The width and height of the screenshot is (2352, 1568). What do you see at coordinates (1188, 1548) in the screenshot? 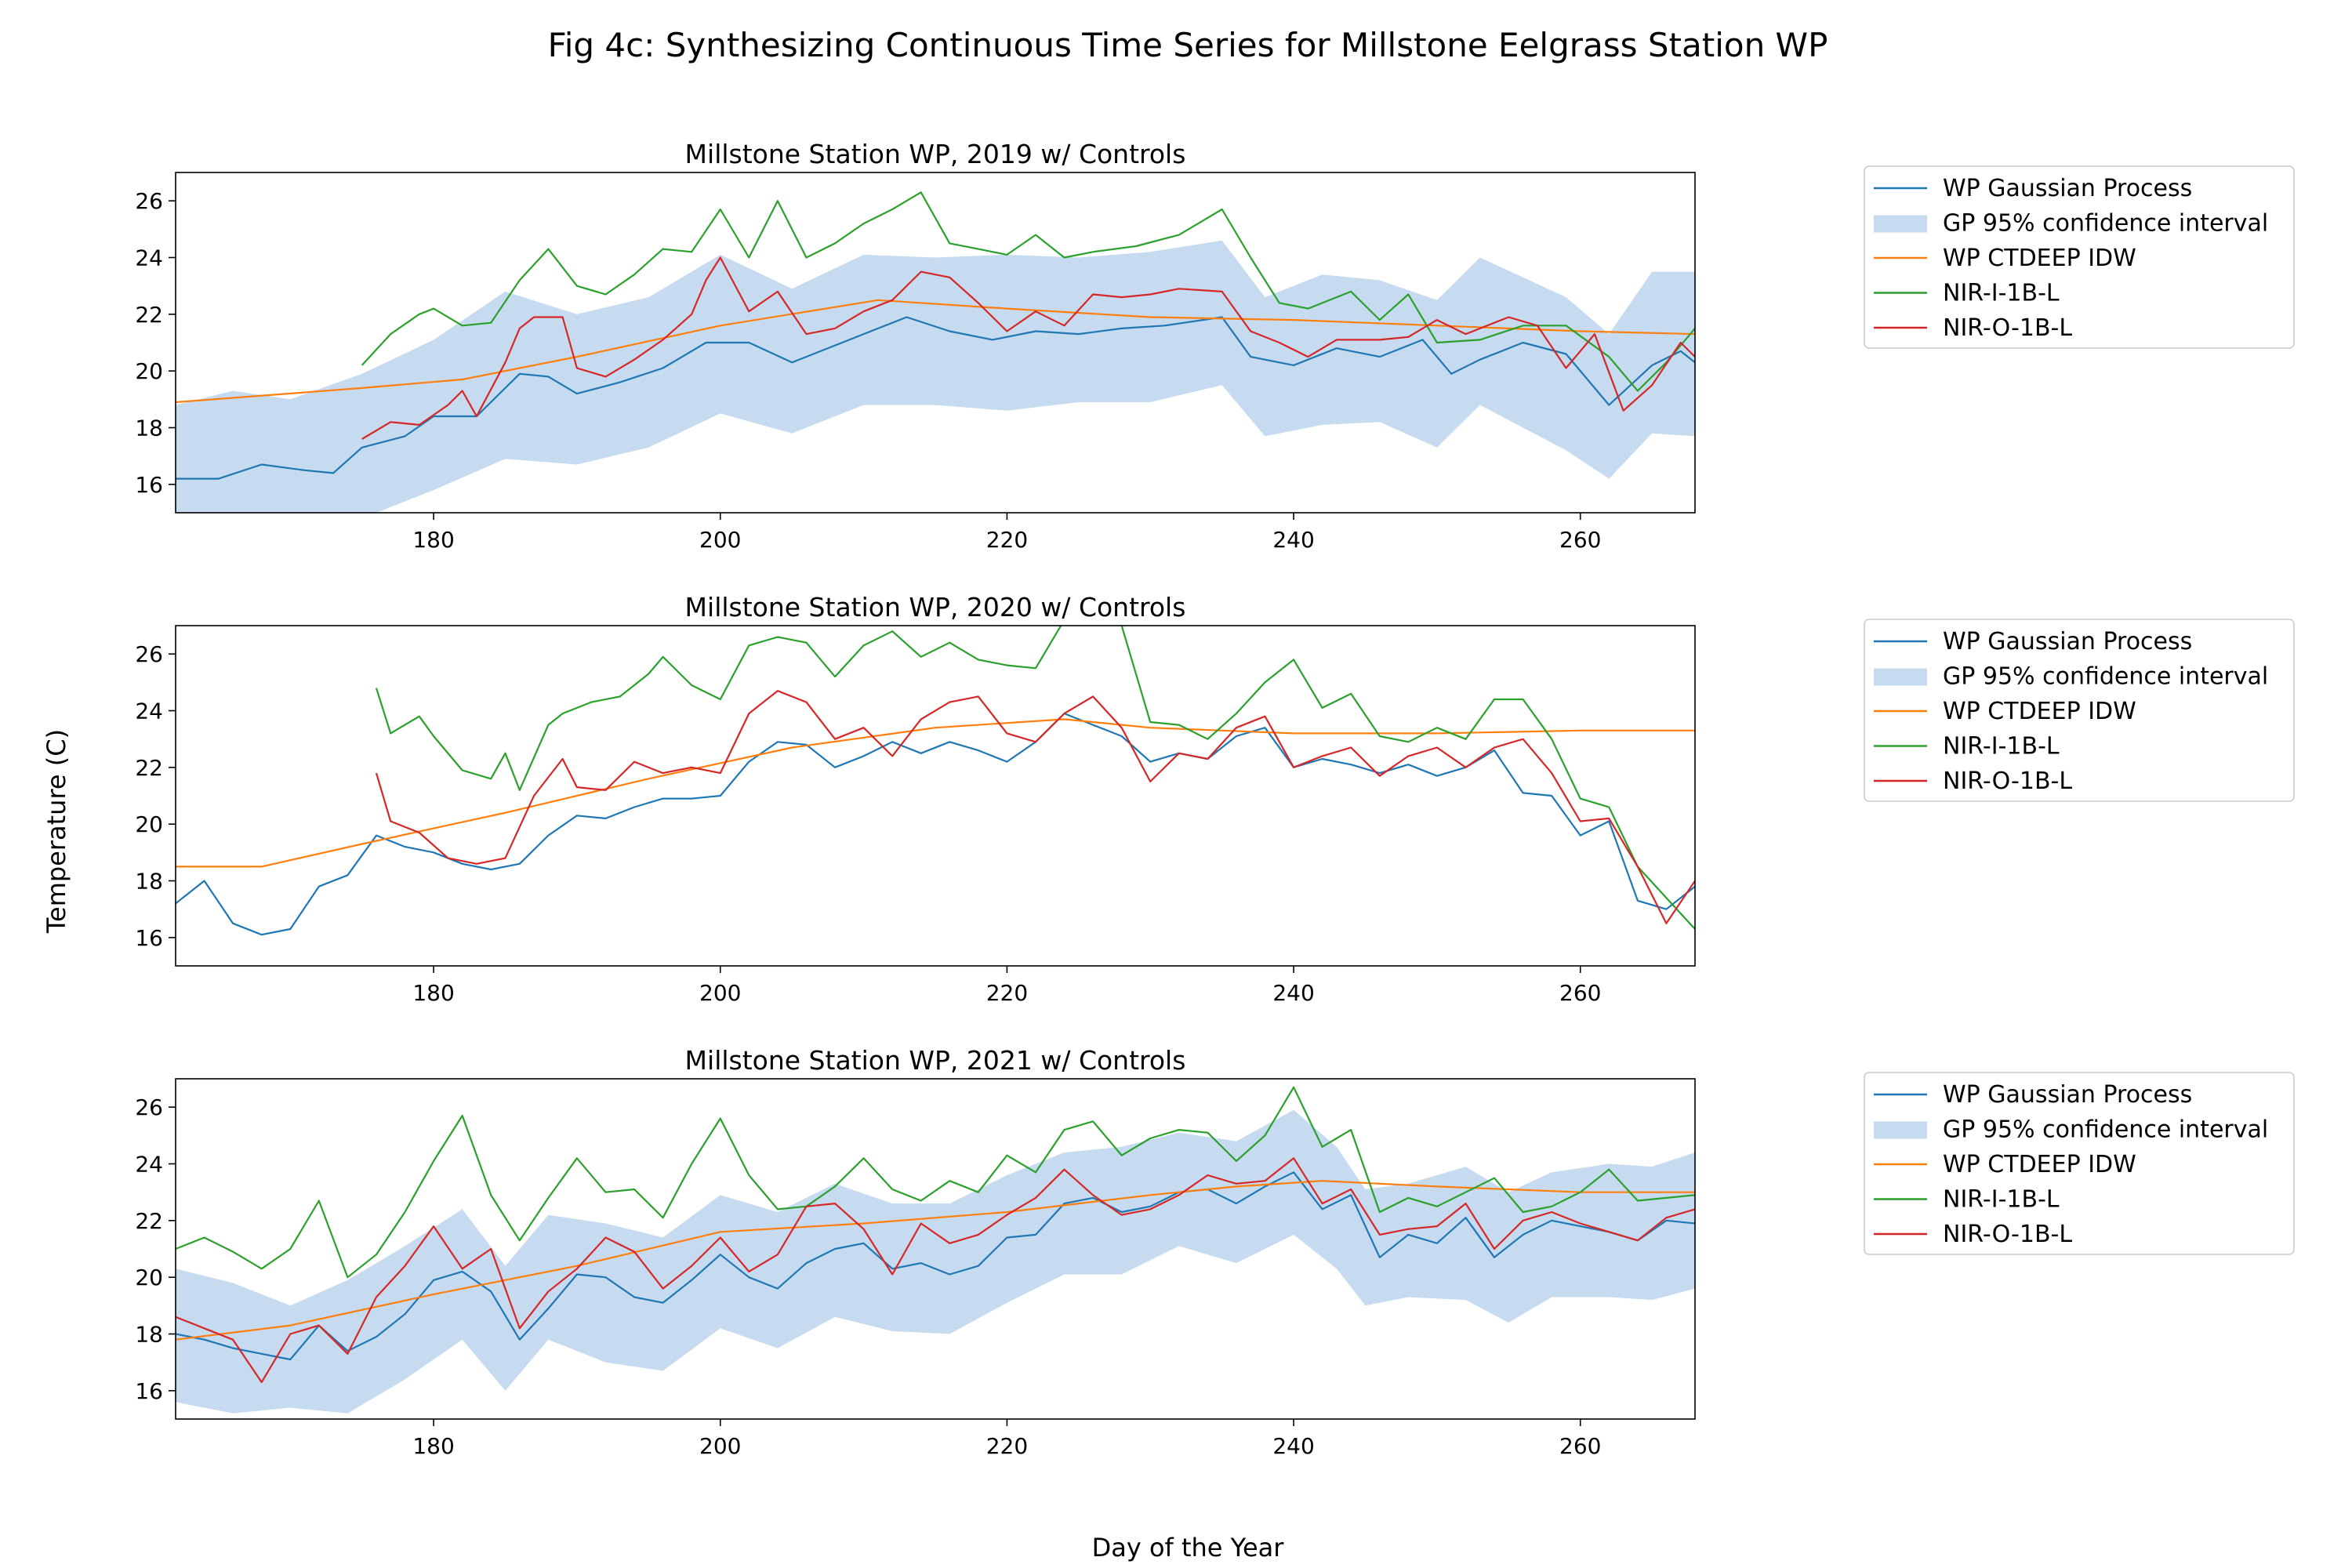
I see `x-axis-label: Day of the Year` at bounding box center [1188, 1548].